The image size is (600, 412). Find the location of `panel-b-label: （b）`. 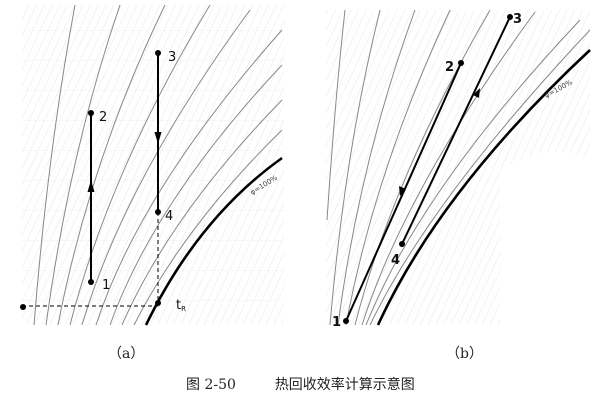

panel-b-label: （b） is located at coordinates (464, 354).